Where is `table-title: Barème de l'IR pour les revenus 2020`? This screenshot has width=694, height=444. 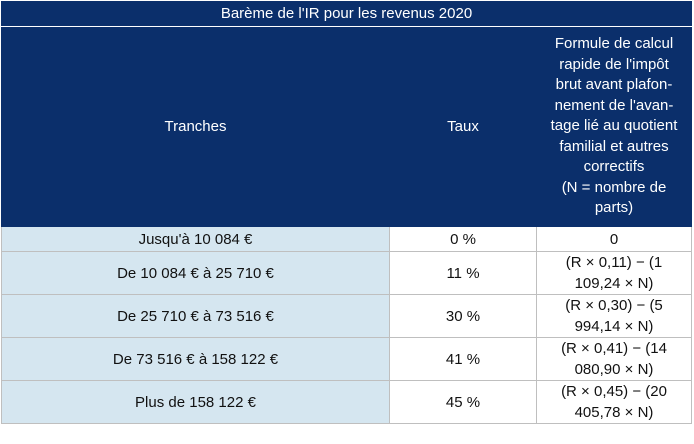
table-title: Barème de l'IR pour les revenus 2020 is located at coordinates (346, 14).